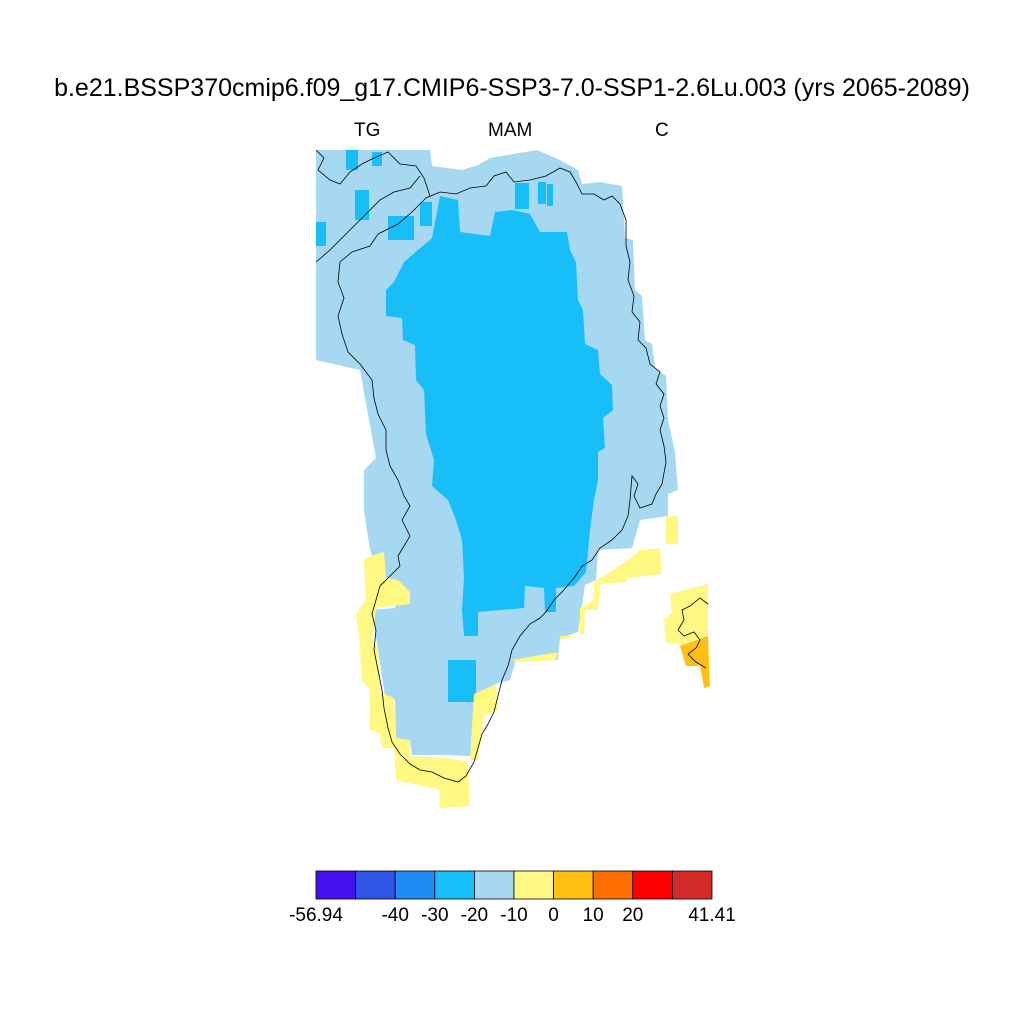  Describe the element at coordinates (553, 915) in the screenshot. I see `colorbar-tick-label: 0` at that location.